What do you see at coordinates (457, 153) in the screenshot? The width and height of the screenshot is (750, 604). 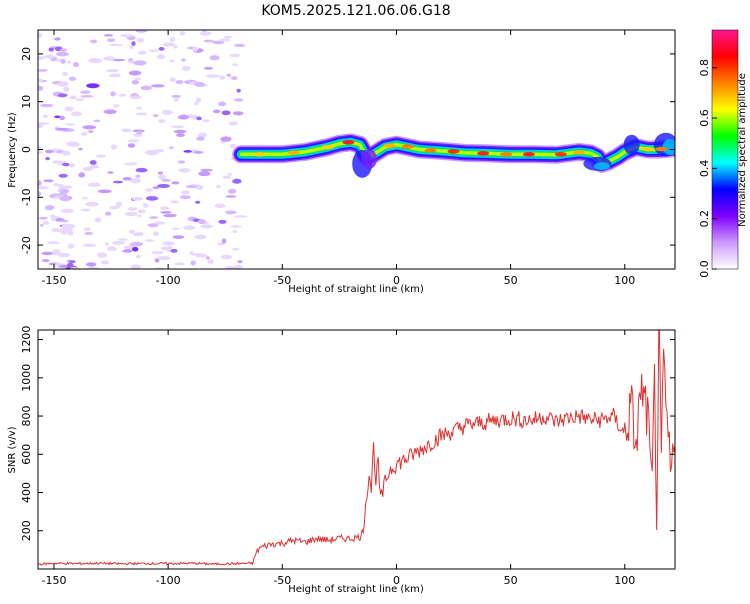 I see `spectrogram-ridge-band` at bounding box center [457, 153].